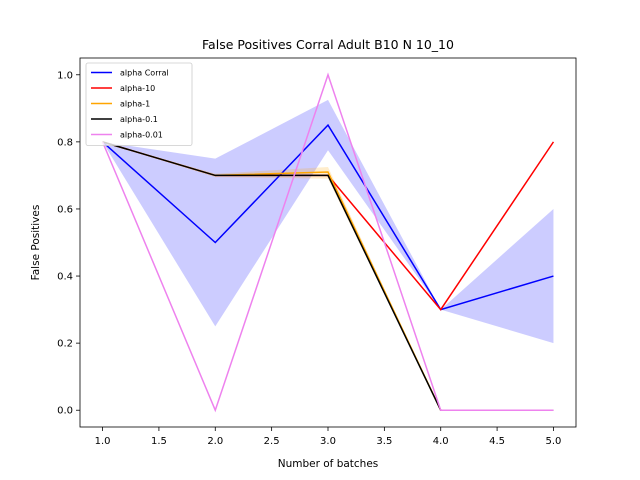 This screenshot has width=640, height=480. Describe the element at coordinates (328, 441) in the screenshot. I see `x-tick-label: 3.0` at that location.